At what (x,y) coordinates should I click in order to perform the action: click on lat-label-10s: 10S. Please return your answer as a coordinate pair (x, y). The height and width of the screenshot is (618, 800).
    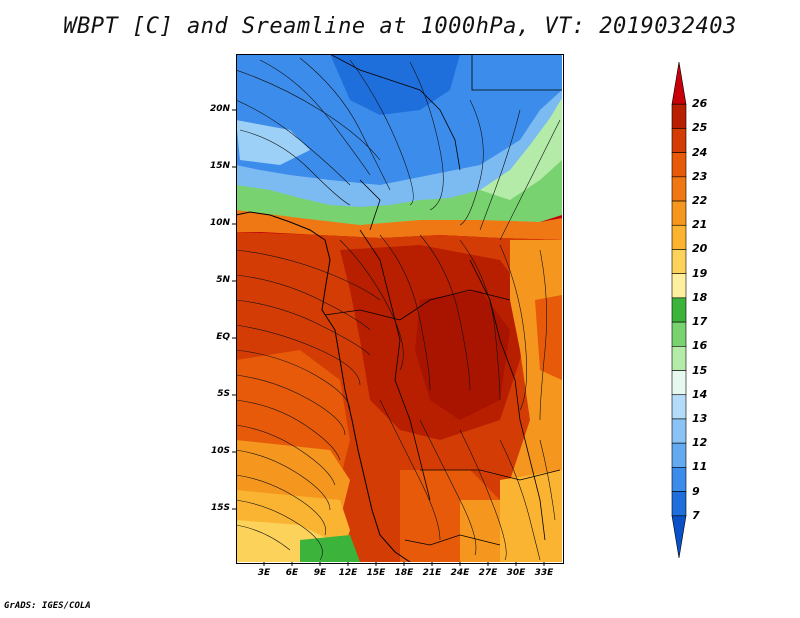
    Looking at the image, I should click on (220, 451).